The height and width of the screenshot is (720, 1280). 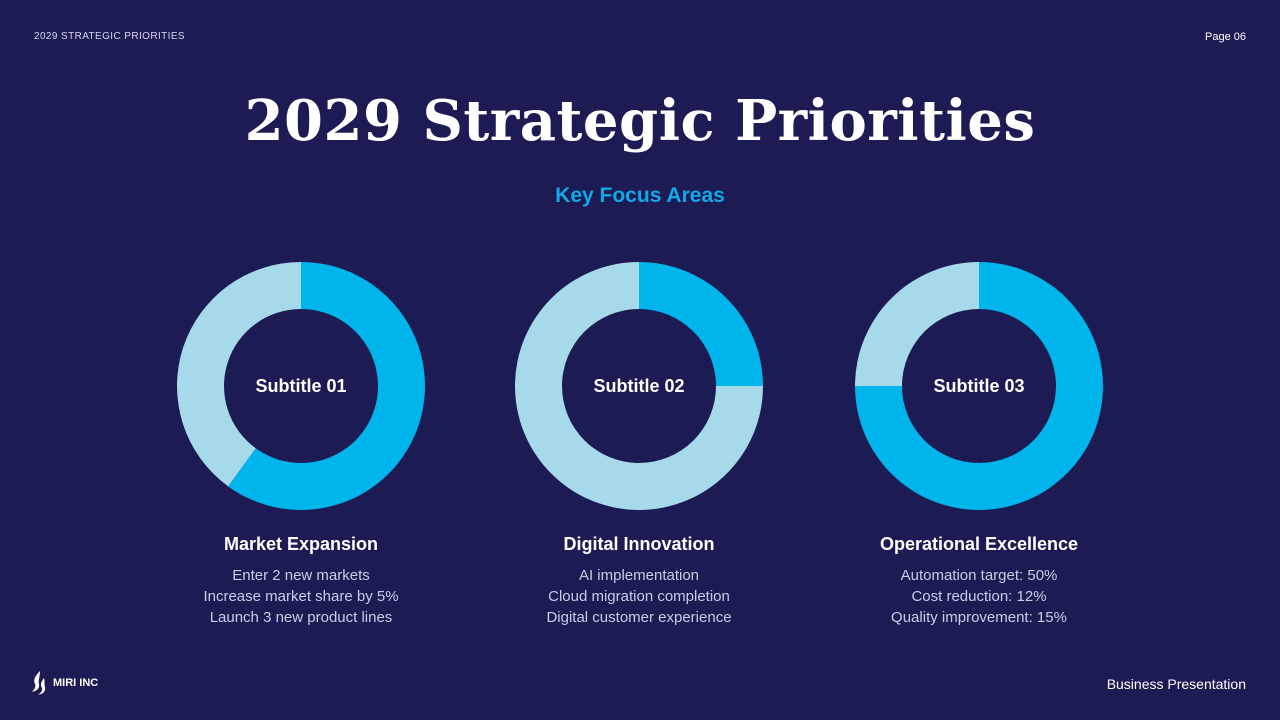 I want to click on card-bullet: Enter 2 new markets, so click(x=301, y=575).